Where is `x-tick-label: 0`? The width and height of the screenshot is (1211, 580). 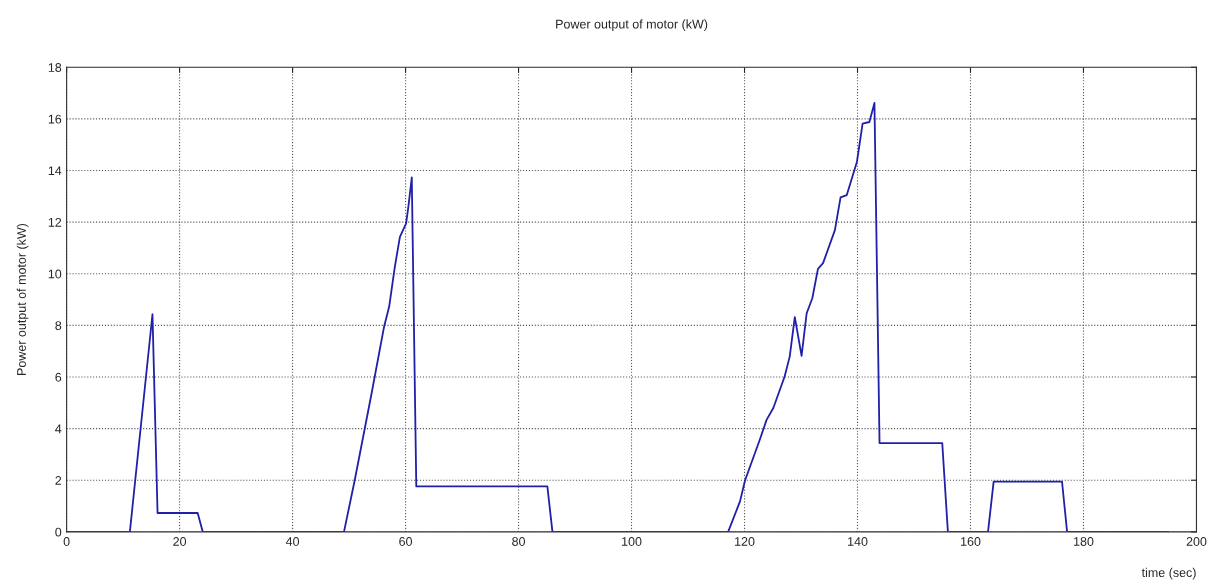 x-tick-label: 0 is located at coordinates (66, 541).